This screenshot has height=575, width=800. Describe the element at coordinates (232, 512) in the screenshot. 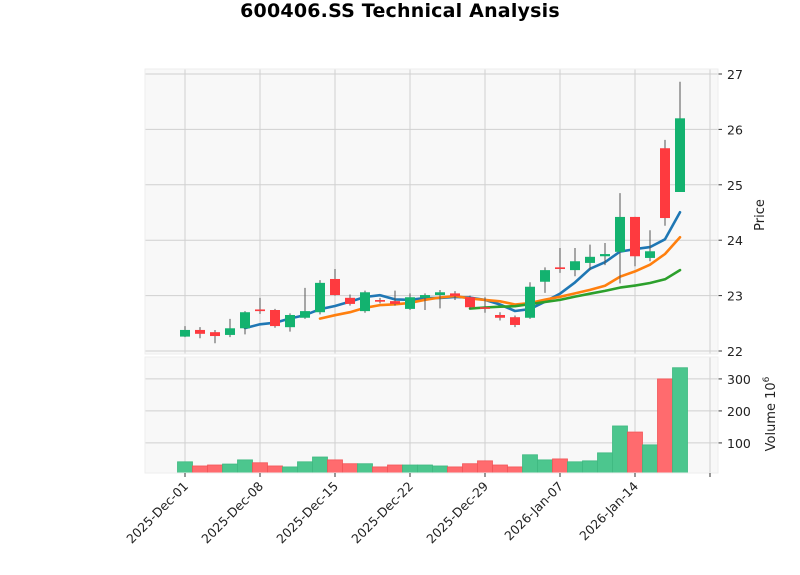

I see `x-tick-label: 2025-Dec-08` at that location.